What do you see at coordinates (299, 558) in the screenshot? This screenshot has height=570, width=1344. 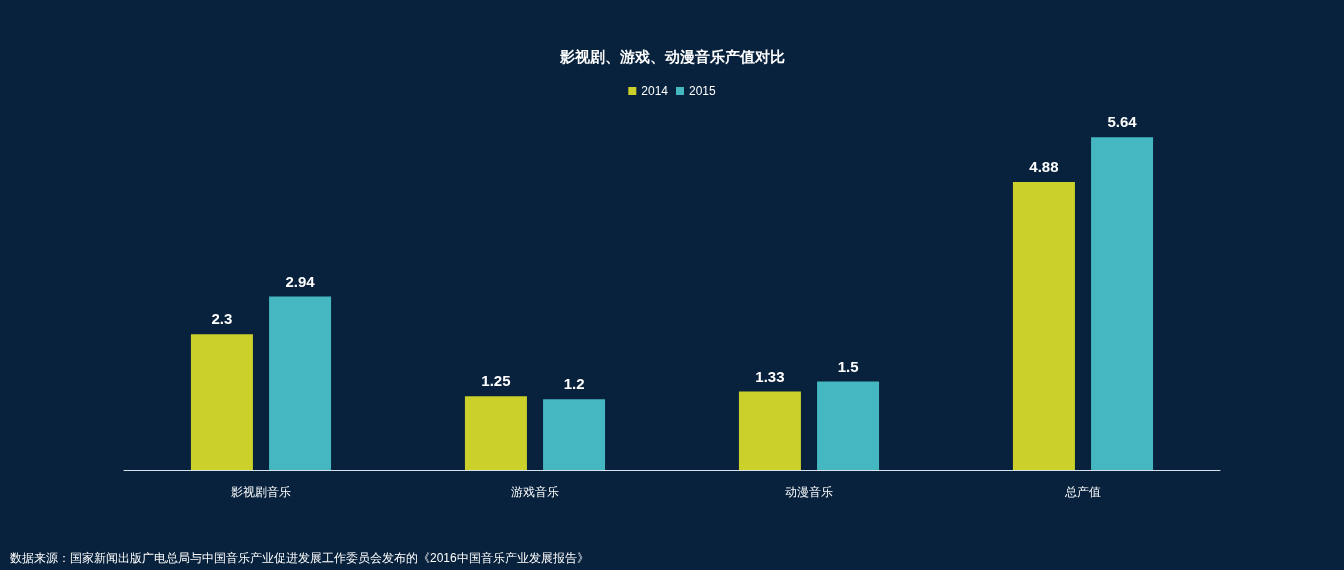 I see `source-note: 数据来源：国家新闻出版广电总局与中国音乐产业促进发展工作委员会发布的《2016中国音乐产业发展报告》` at bounding box center [299, 558].